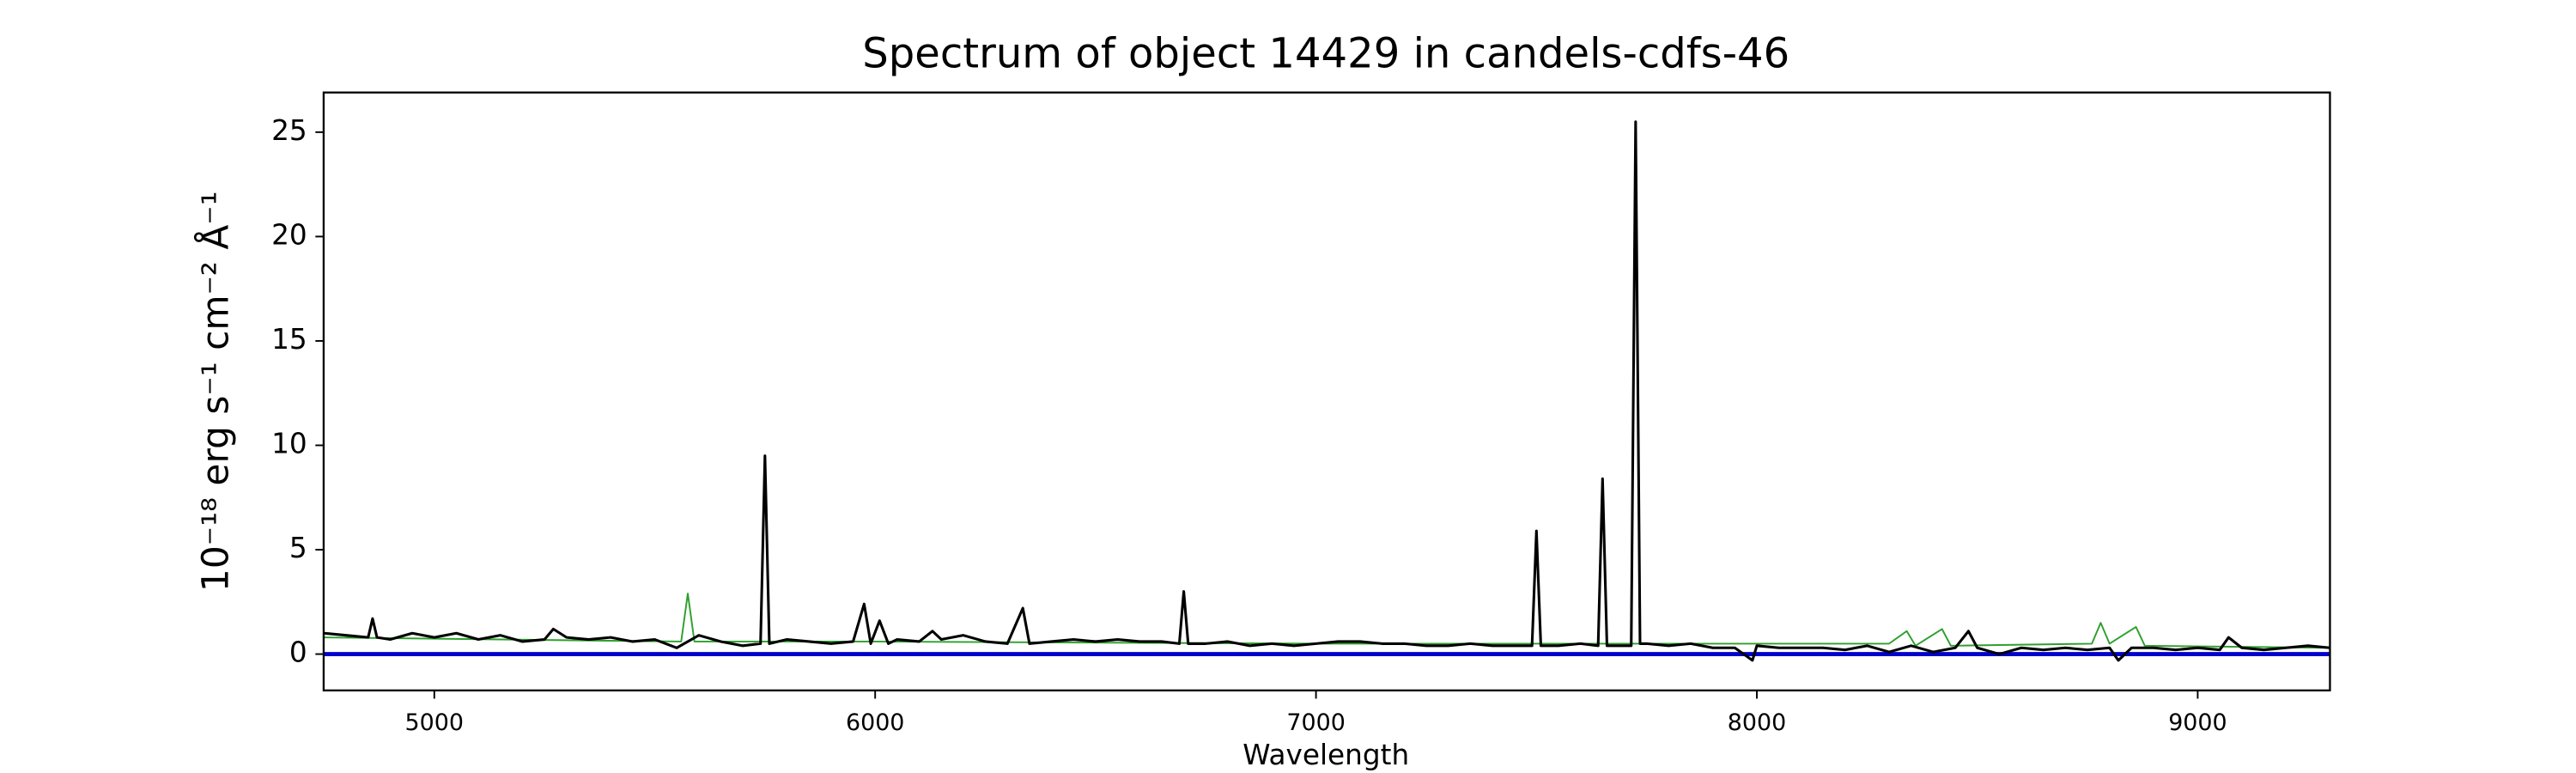 The image size is (2576, 773). Describe the element at coordinates (434, 722) in the screenshot. I see `x-tick-label: 5000` at that location.